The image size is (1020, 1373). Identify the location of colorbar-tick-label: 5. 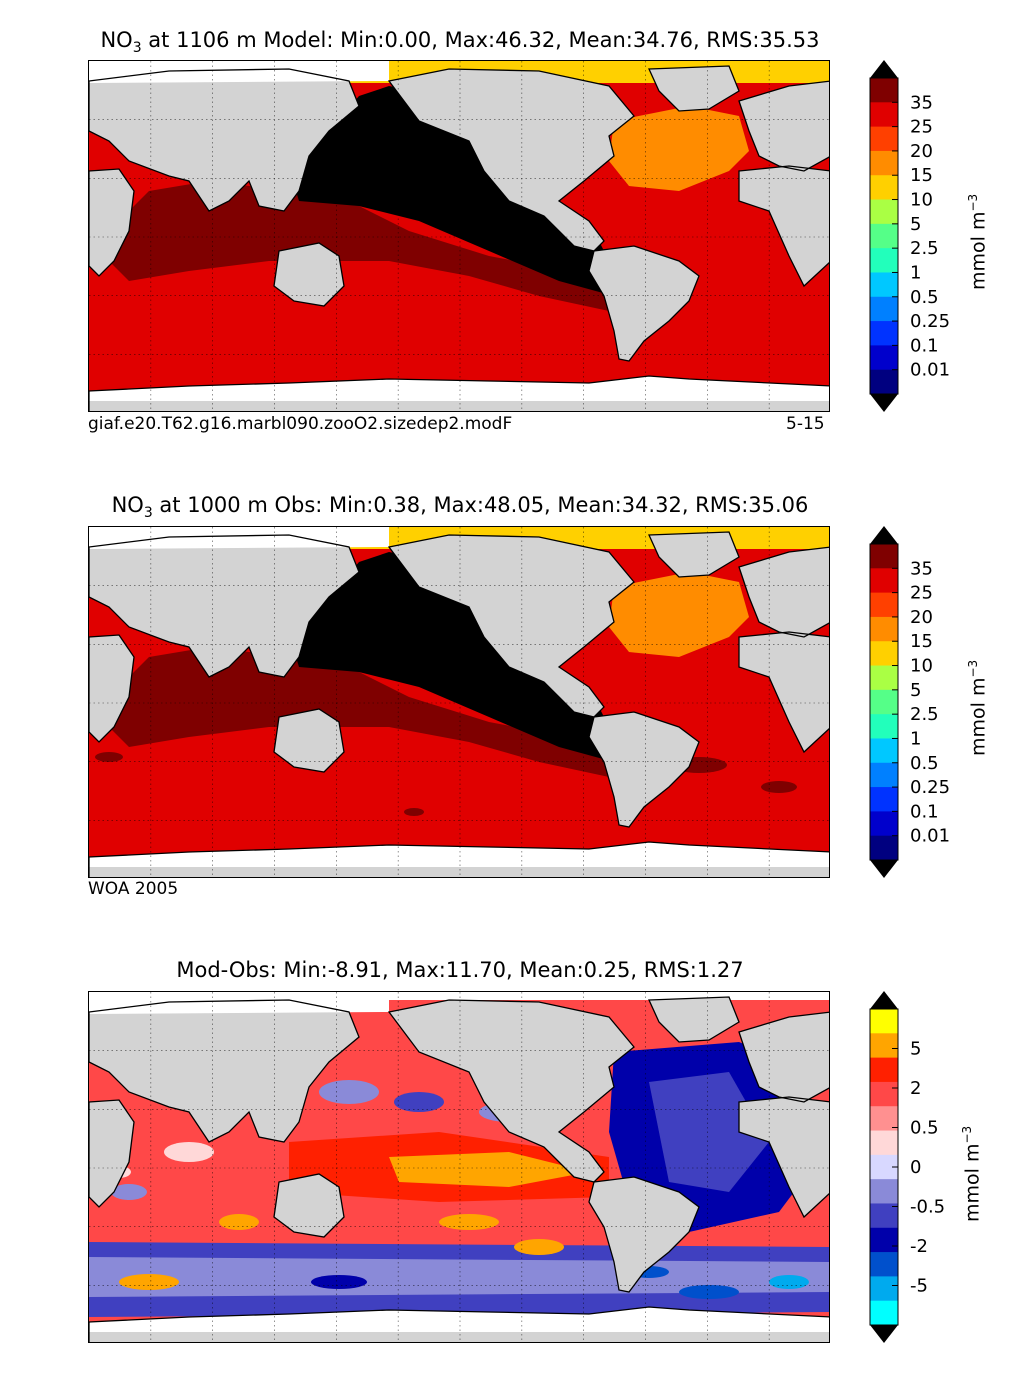
(915, 224).